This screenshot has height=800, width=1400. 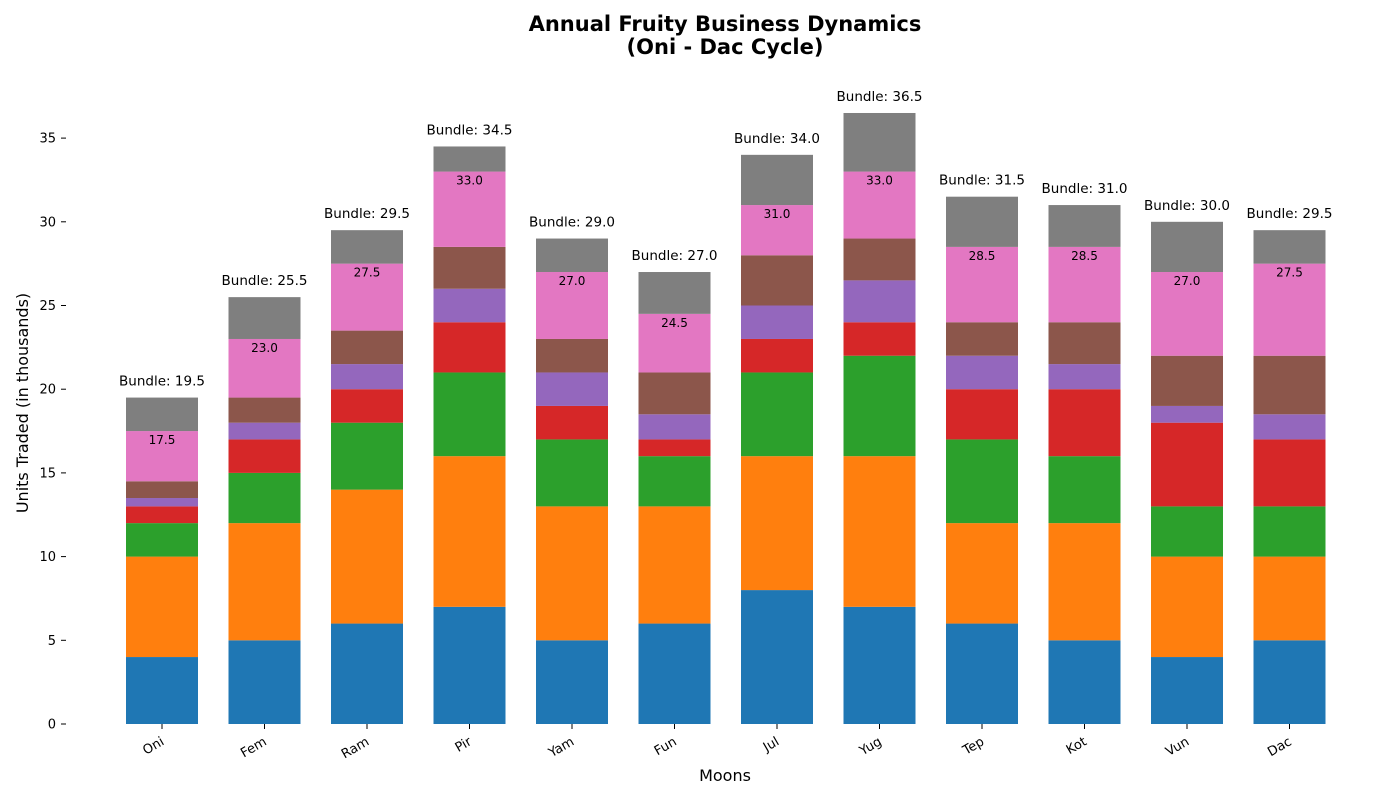 I want to click on subtotal-label: 27.0, so click(x=1187, y=281).